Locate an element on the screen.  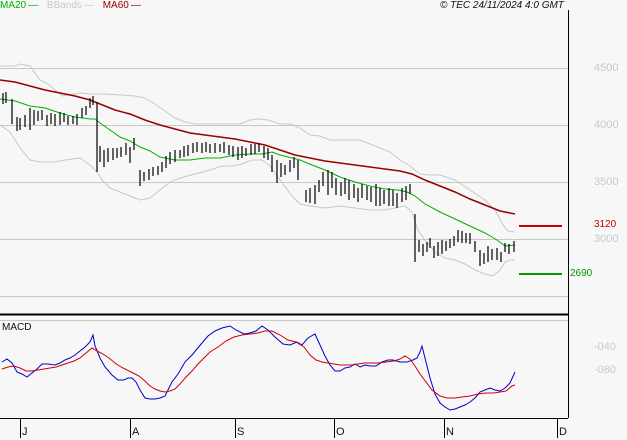
y-label-35: 3500 is located at coordinates (606, 182).